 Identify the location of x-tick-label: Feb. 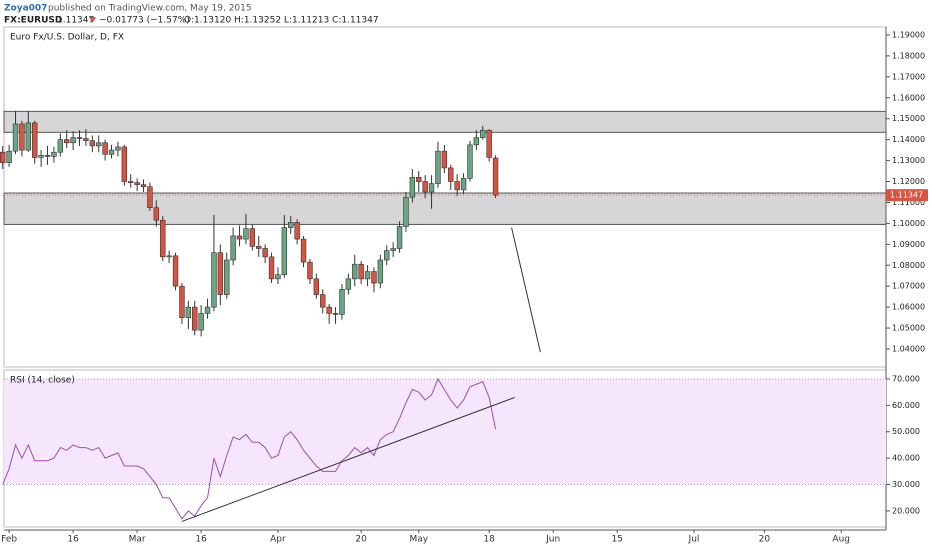
(9, 540).